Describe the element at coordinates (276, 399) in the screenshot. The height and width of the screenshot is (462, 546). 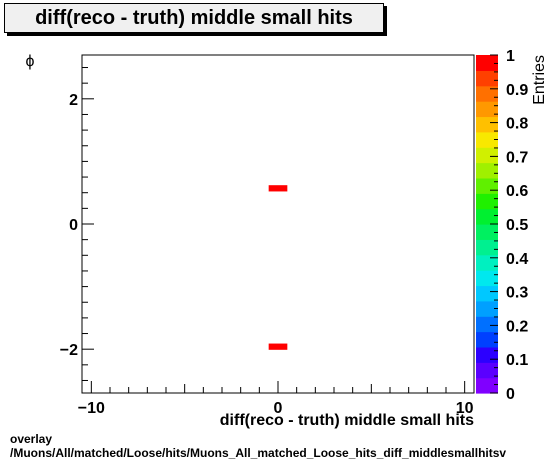
I see `x-axis: −10 0 10` at that location.